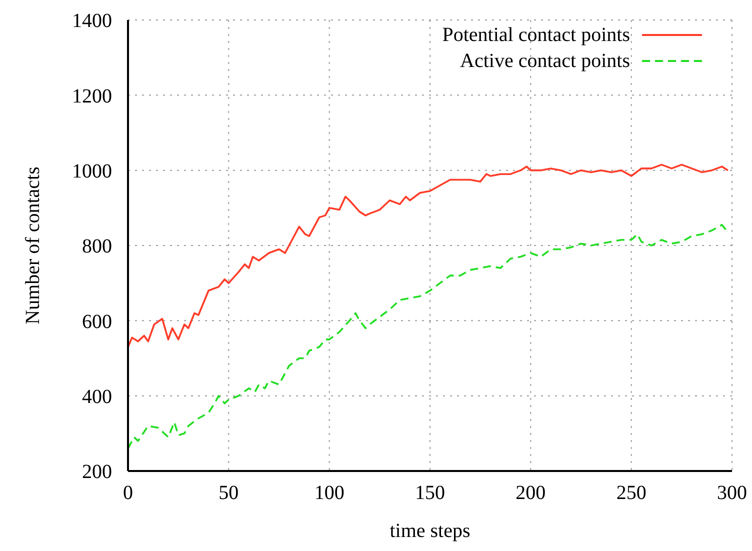 This screenshot has width=752, height=551. Describe the element at coordinates (228, 493) in the screenshot. I see `x-tick-label: 50` at that location.